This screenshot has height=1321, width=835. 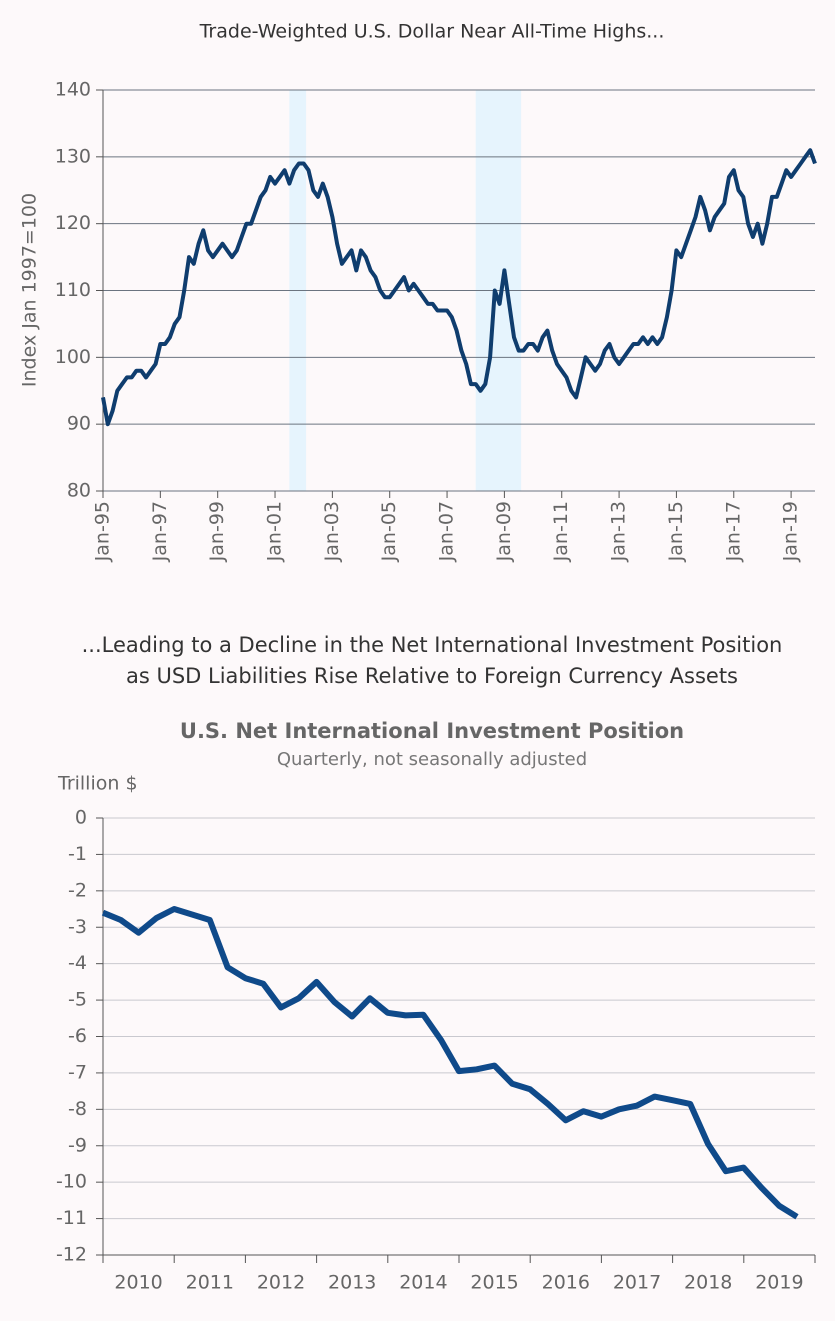 I want to click on x-tick-label: Jan-17, so click(x=733, y=531).